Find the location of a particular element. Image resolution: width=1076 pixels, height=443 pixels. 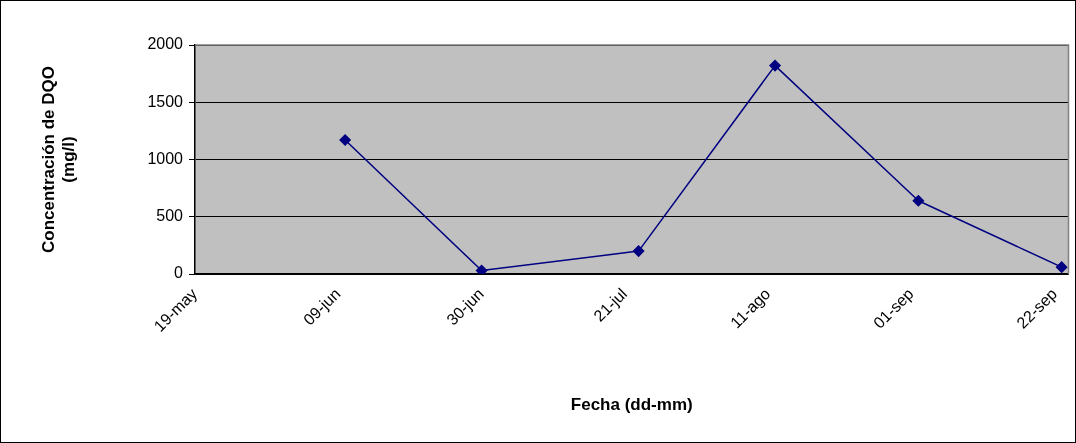

y-tick-label: 1000 is located at coordinates (165, 158).